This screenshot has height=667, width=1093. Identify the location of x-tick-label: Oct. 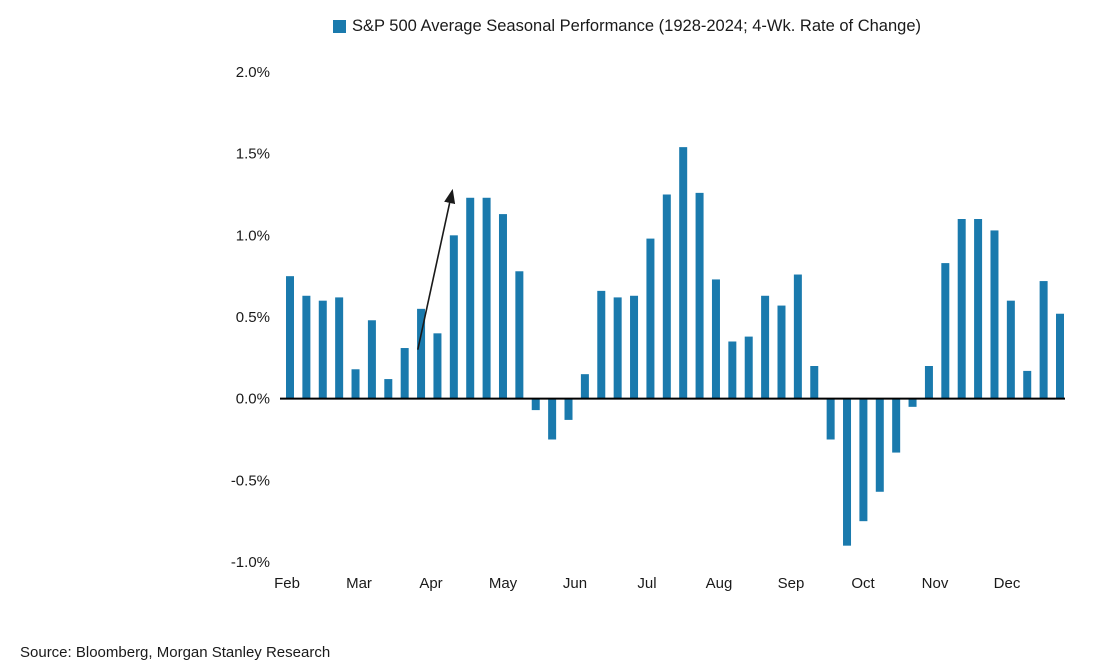
(863, 583).